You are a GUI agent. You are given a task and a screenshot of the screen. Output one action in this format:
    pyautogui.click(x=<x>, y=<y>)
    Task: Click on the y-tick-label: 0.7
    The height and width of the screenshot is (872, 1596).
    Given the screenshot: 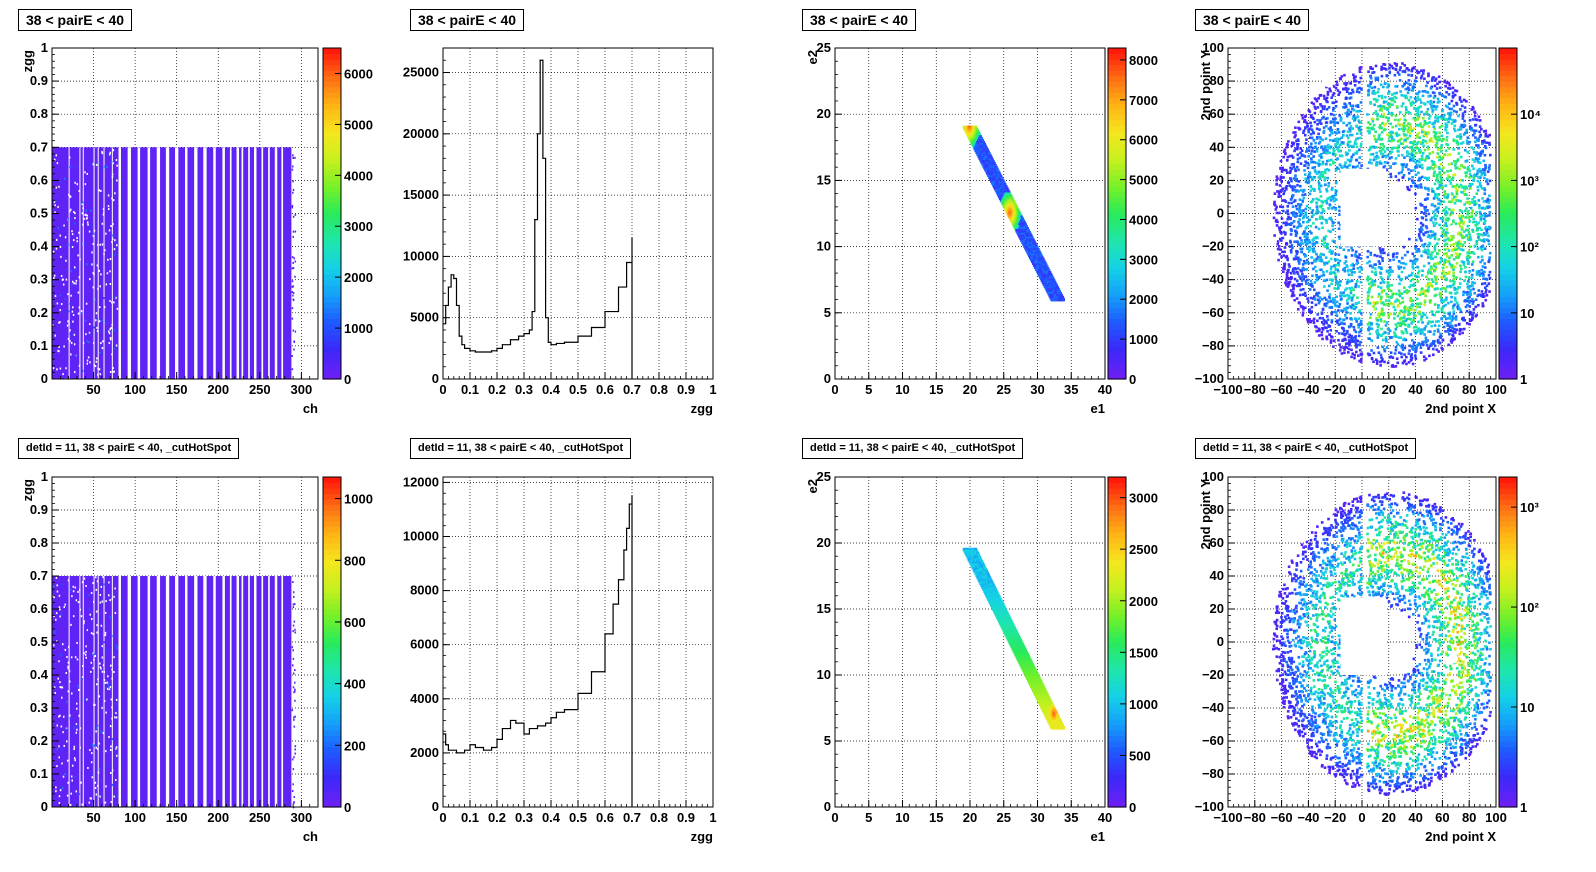 What is the action you would take?
    pyautogui.click(x=39, y=146)
    